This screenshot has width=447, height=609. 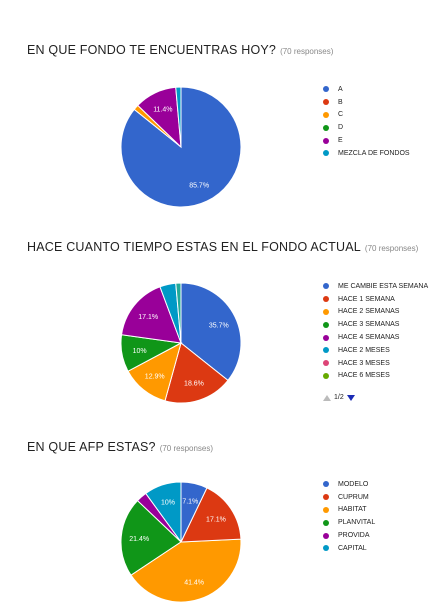 What do you see at coordinates (366, 299) in the screenshot?
I see `legend-label: HACE 1 SEMANA` at bounding box center [366, 299].